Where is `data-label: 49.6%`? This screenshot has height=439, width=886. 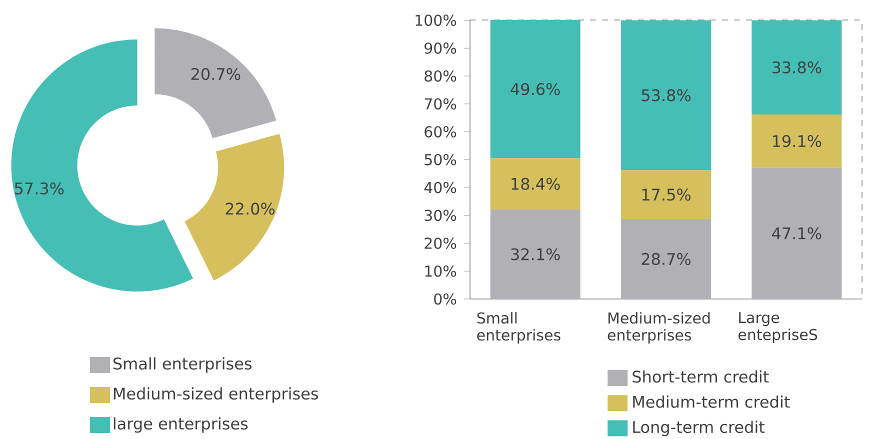 data-label: 49.6% is located at coordinates (535, 89).